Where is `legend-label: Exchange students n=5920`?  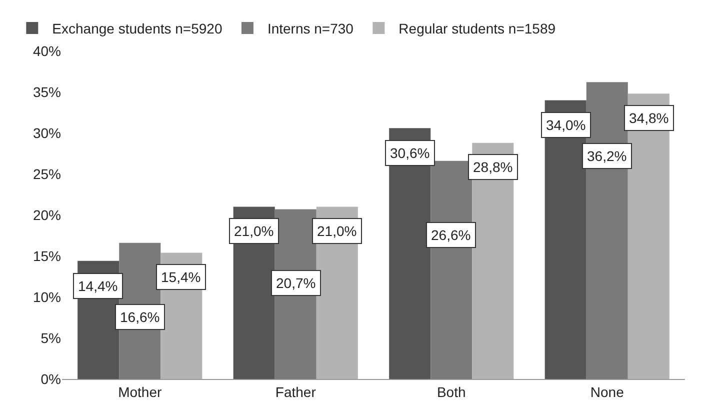 legend-label: Exchange students n=5920 is located at coordinates (137, 28).